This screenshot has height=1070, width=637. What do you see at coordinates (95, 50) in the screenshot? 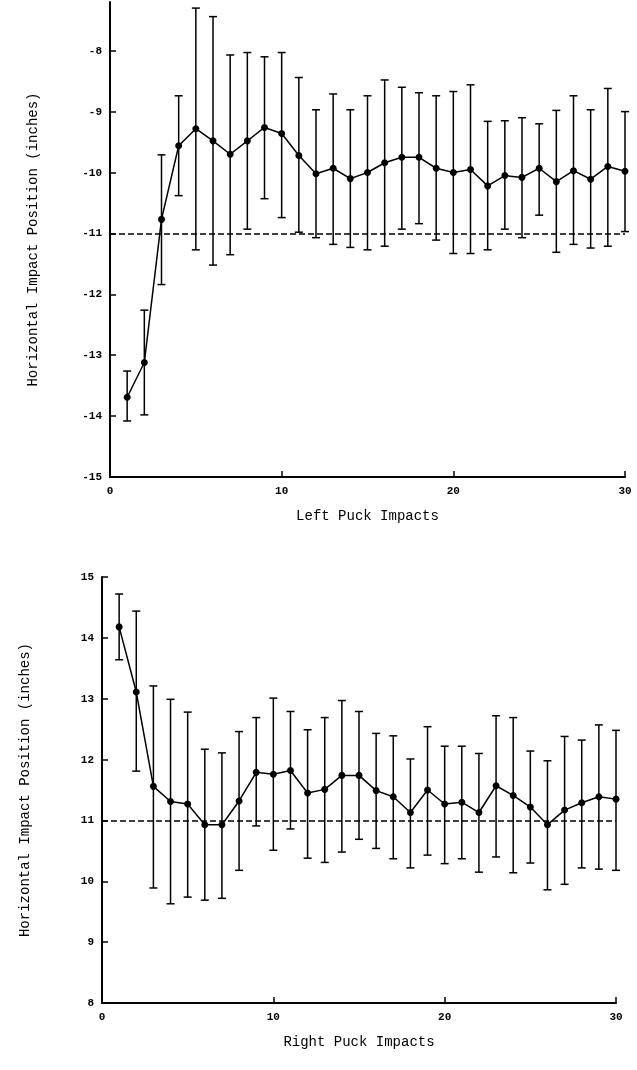
I see `y-tick-label: -8` at bounding box center [95, 50].